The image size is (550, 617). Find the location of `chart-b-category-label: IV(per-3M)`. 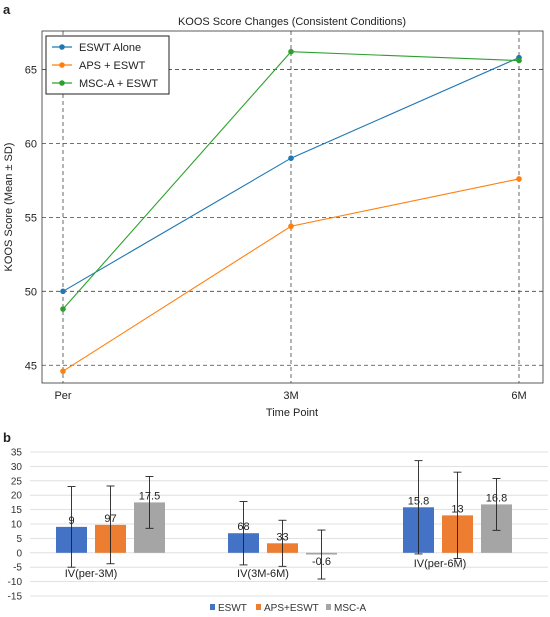

chart-b-category-label: IV(per-3M) is located at coordinates (91, 574).